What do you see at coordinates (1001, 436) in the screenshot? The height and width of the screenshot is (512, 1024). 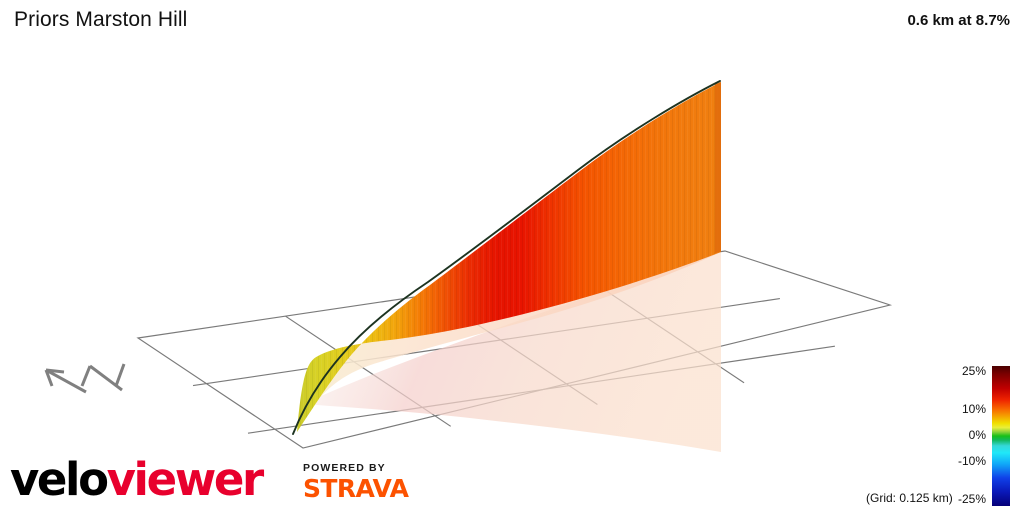 I see `gradient-colorbar` at bounding box center [1001, 436].